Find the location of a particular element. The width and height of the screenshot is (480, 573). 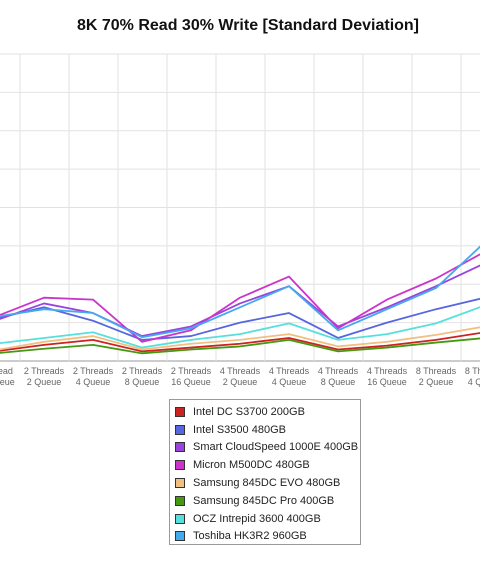

legend-item: Toshiba HK3R2 960GB is located at coordinates (267, 537).